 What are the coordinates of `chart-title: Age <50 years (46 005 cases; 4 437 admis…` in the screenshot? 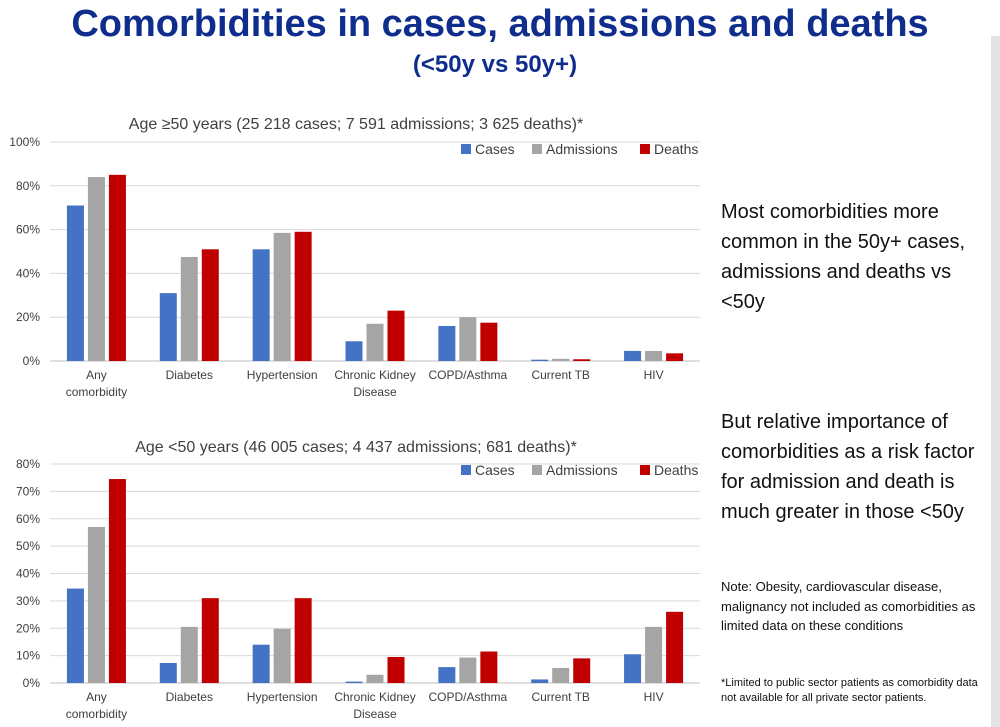 It's located at (356, 447).